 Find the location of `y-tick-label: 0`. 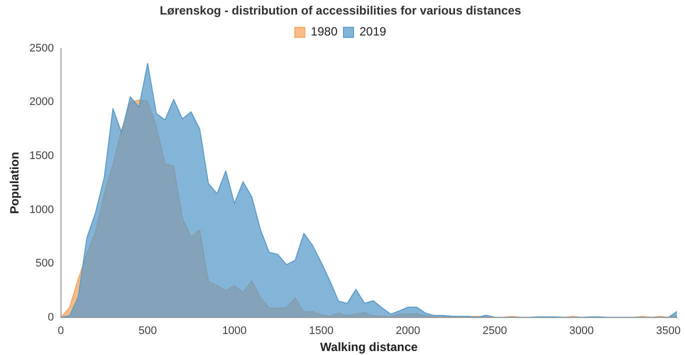

y-tick-label: 0 is located at coordinates (51, 317).